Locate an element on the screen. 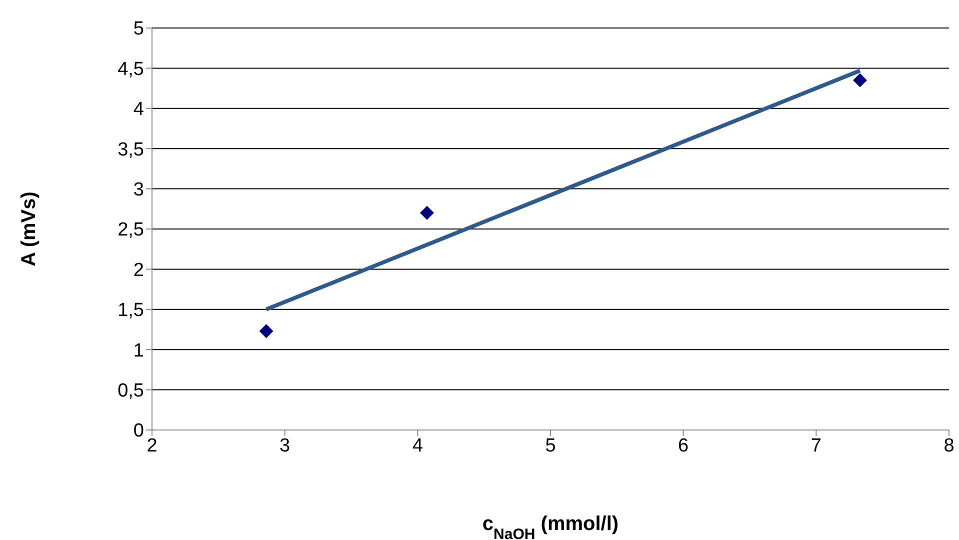 The width and height of the screenshot is (959, 540). y-tick-label: 4 is located at coordinates (138, 109).